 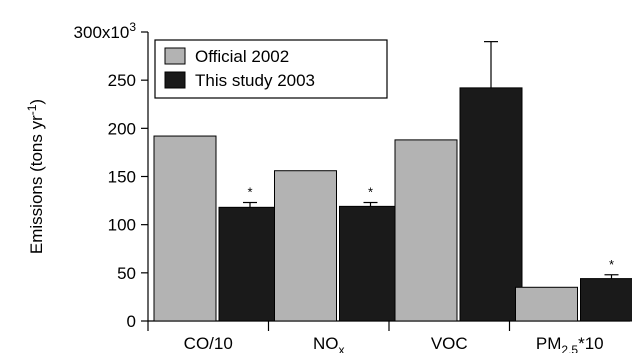 I want to click on y-tick-label: 150, so click(x=122, y=177).